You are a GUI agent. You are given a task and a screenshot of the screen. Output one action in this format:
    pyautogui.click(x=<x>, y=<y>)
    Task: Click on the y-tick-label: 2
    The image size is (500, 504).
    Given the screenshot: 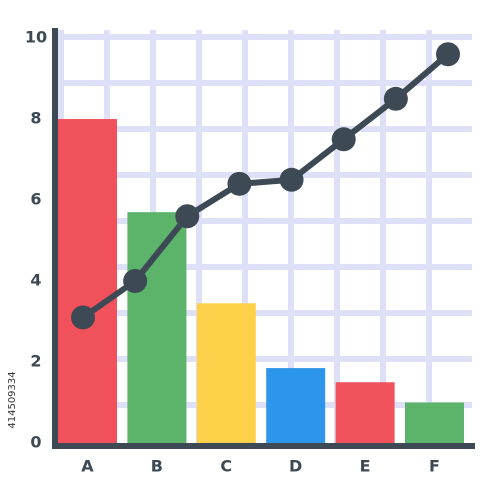 What is the action you would take?
    pyautogui.click(x=35, y=361)
    